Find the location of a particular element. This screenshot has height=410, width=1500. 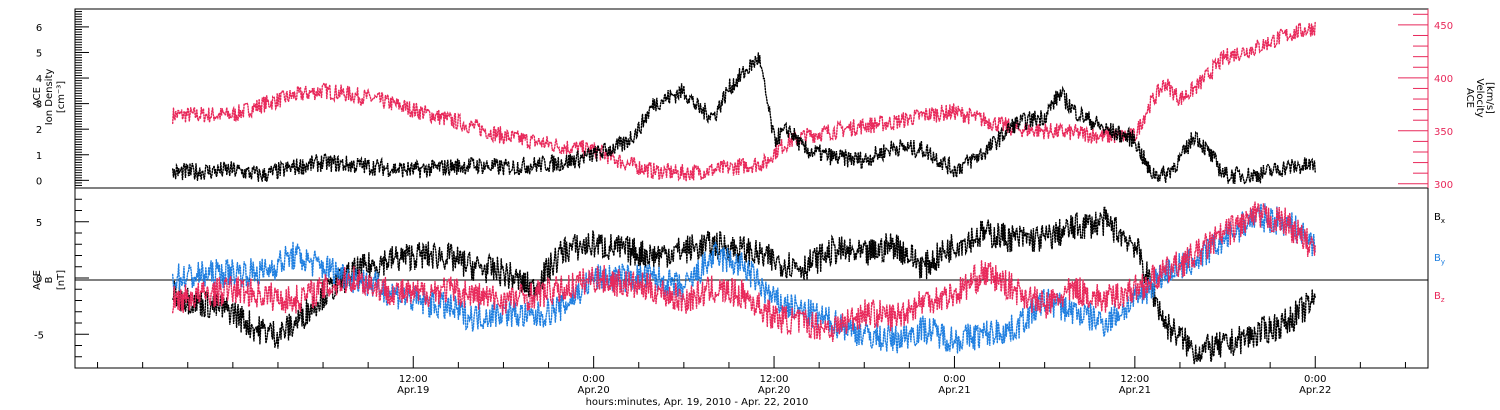

field-tick-label: 0 is located at coordinates (39, 279).